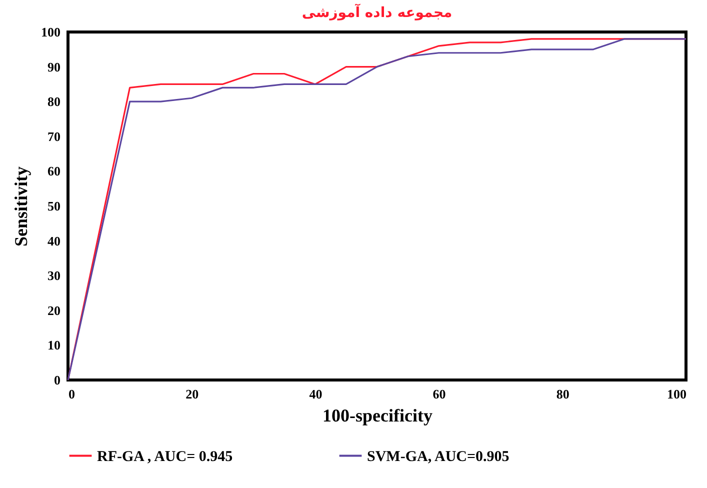 The image size is (707, 488). What do you see at coordinates (192, 394) in the screenshot?
I see `x-tick-label: 20` at bounding box center [192, 394].